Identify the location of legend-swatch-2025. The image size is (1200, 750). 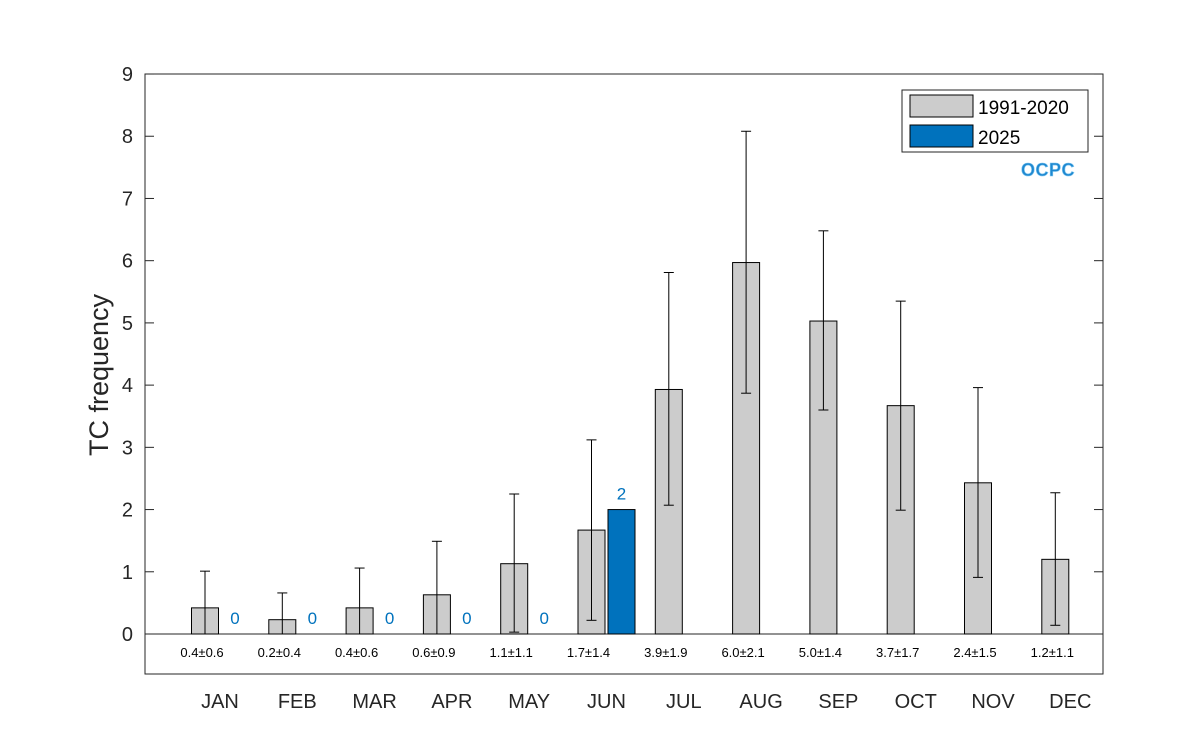
(941, 136).